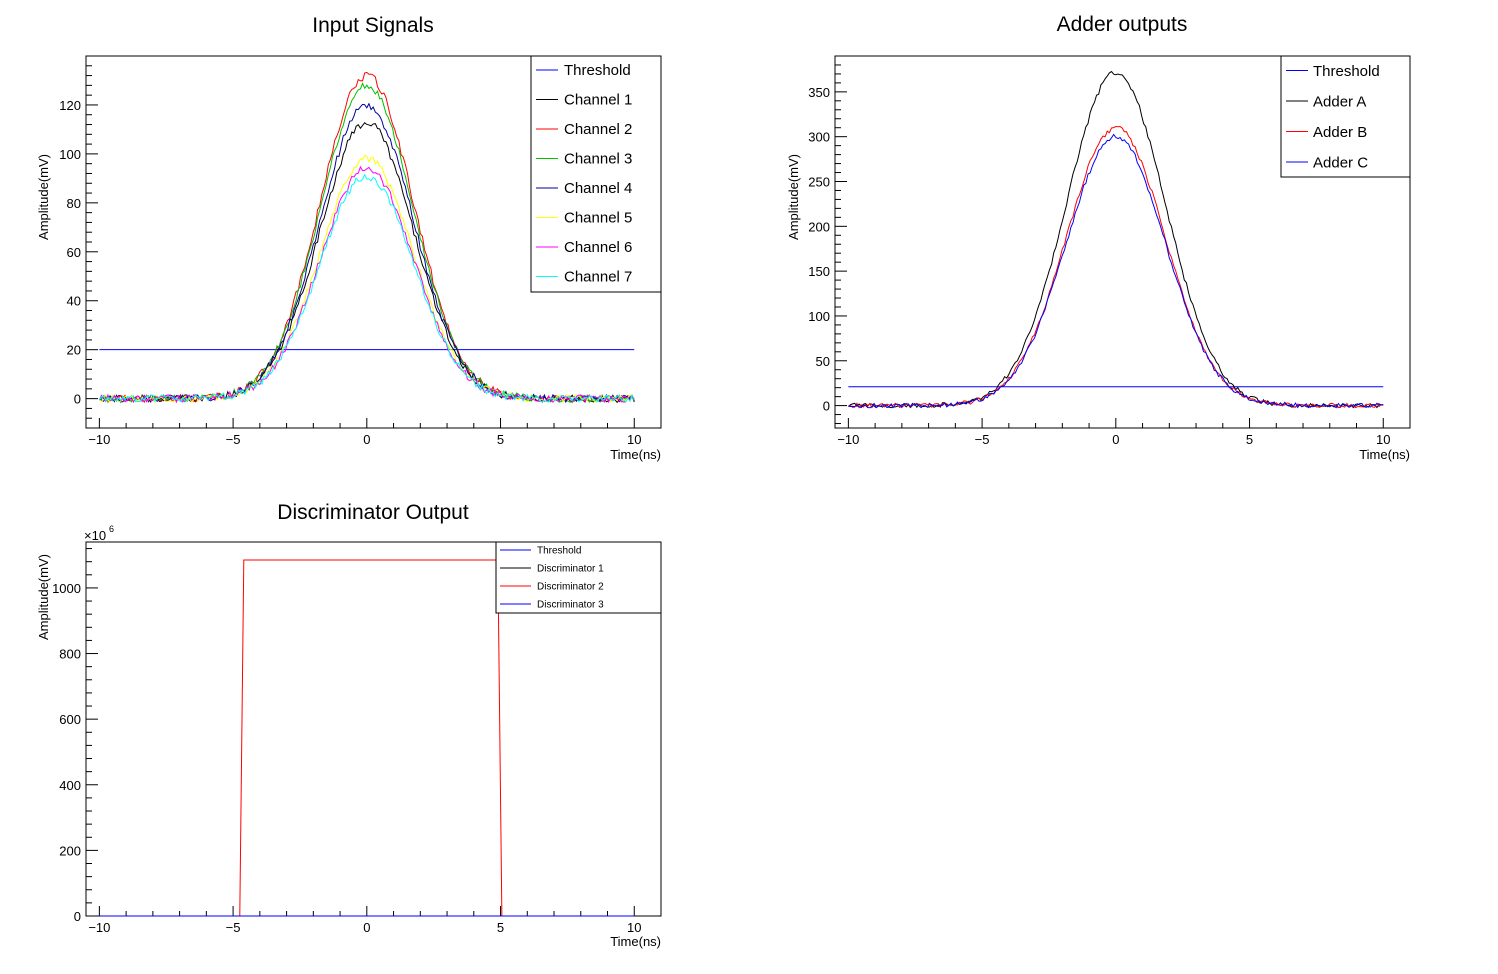 The width and height of the screenshot is (1498, 974). I want to click on legend-label: Channel 1, so click(598, 100).